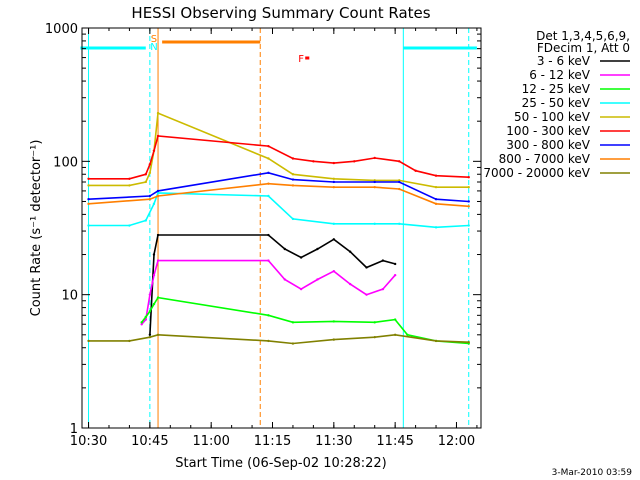  What do you see at coordinates (153, 47) in the screenshot?
I see `night-flag-label: N` at bounding box center [153, 47].